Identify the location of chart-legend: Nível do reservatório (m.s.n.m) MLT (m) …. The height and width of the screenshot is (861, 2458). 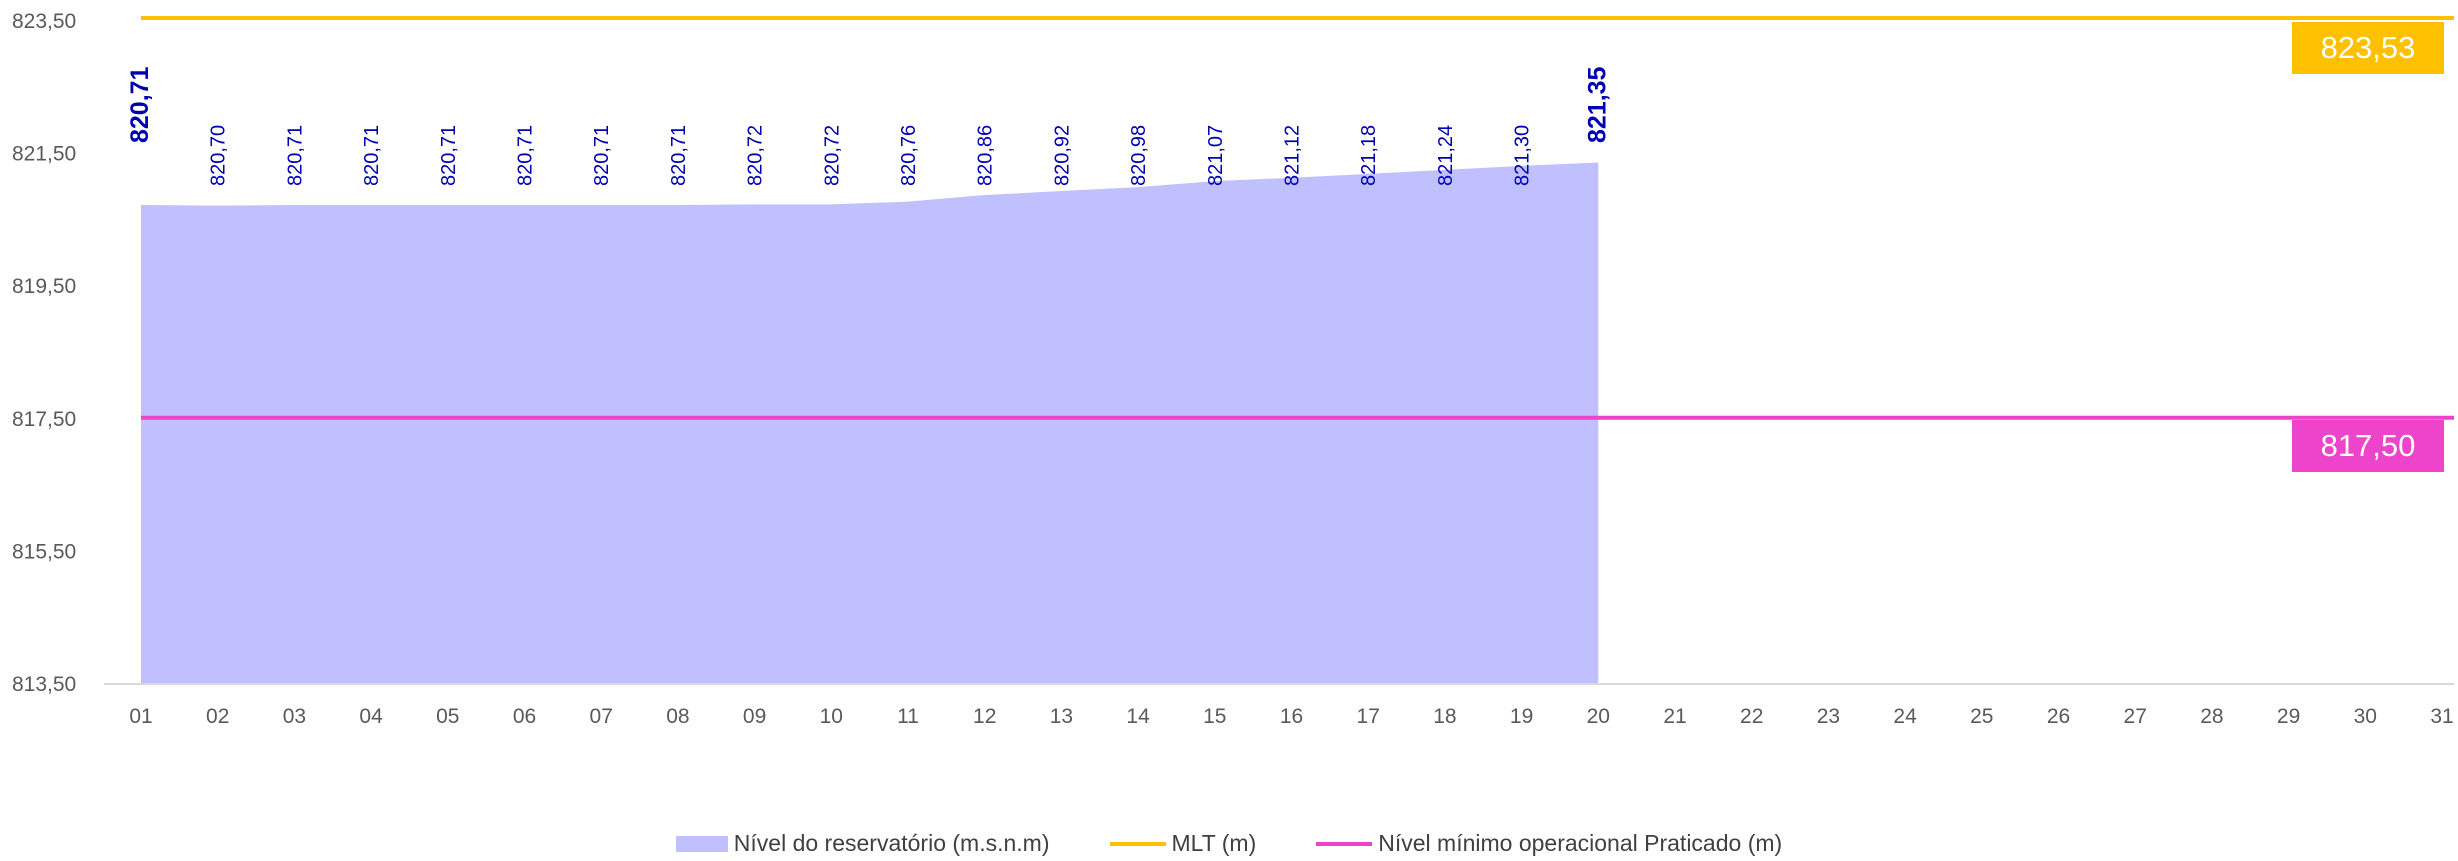
(1229, 843).